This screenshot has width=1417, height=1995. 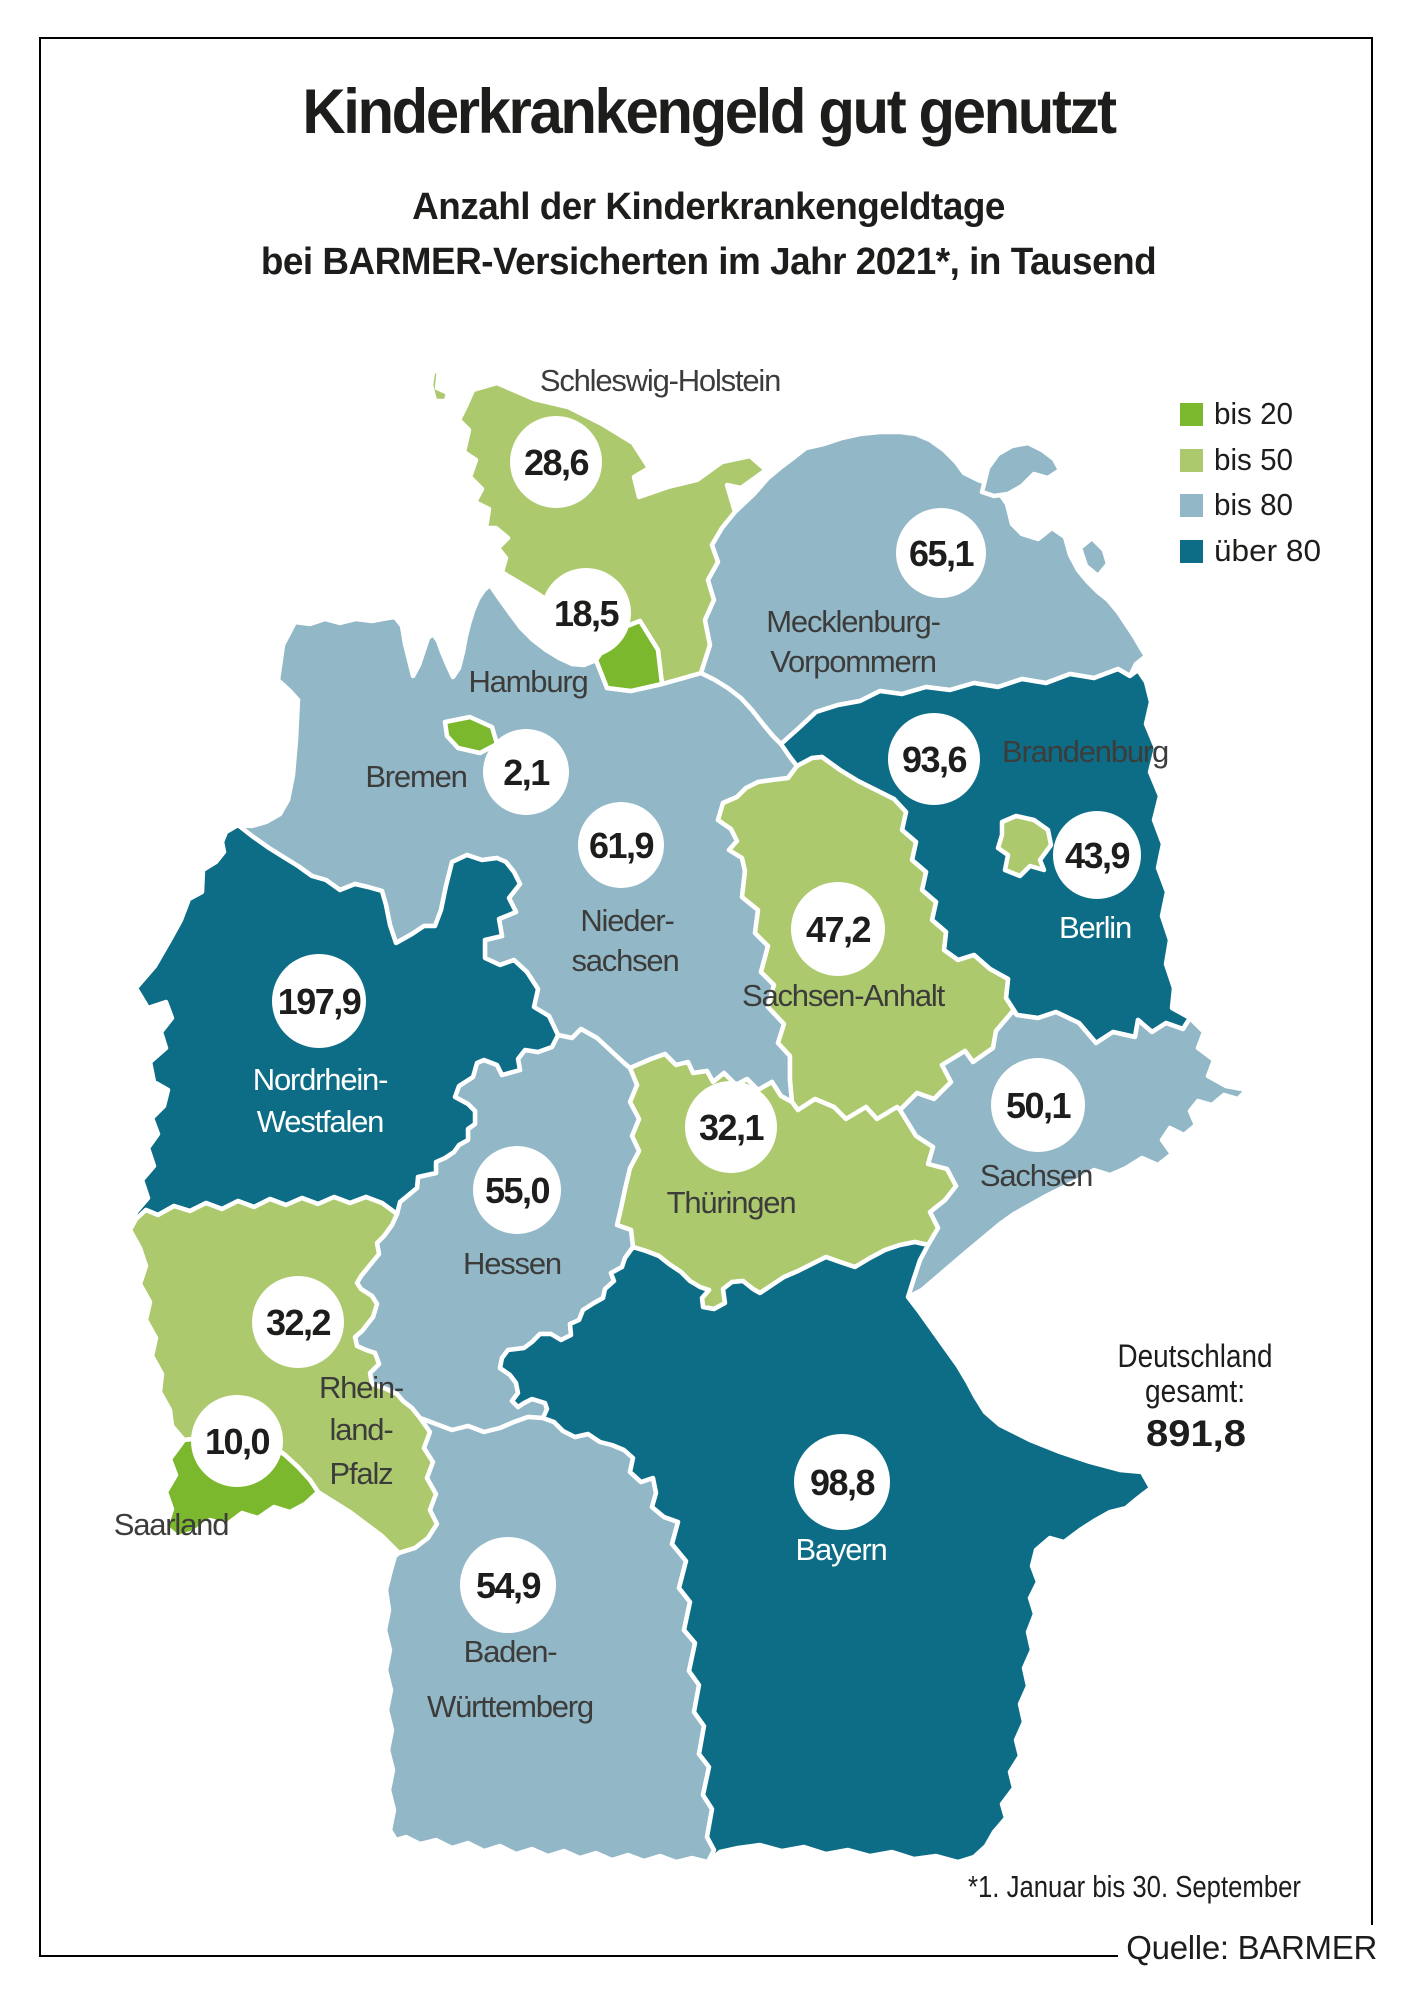 I want to click on svg-text: 65,1, so click(x=942, y=553).